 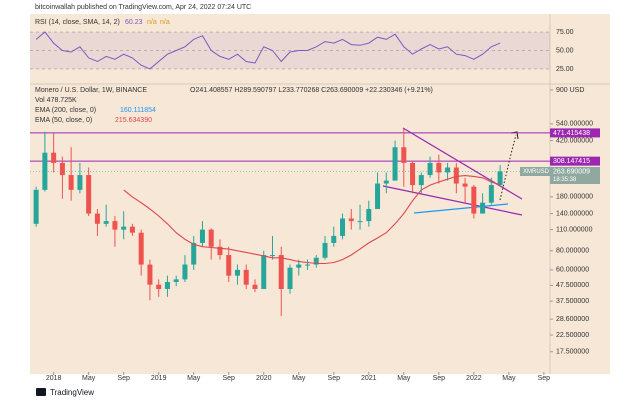 I want to click on rsi-tick-label: 50.00, so click(x=565, y=50).